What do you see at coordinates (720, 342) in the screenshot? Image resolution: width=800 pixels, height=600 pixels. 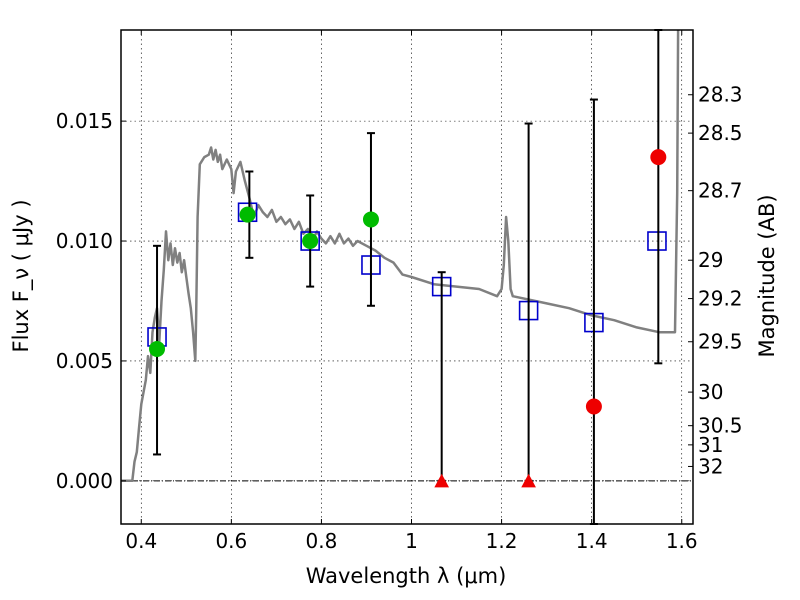 I see `magnitude-tick-label: 29.5` at bounding box center [720, 342].